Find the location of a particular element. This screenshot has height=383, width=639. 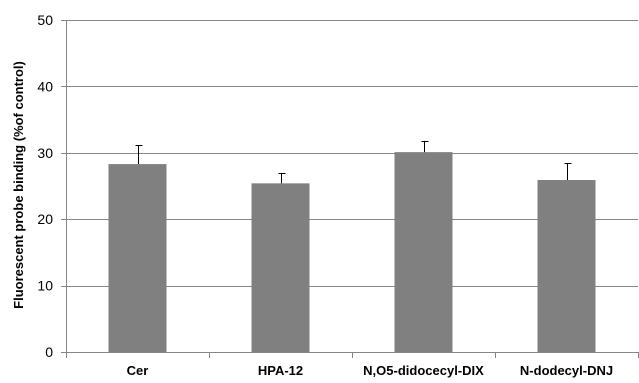

y-tick-label-30: 30 is located at coordinates (45, 153).